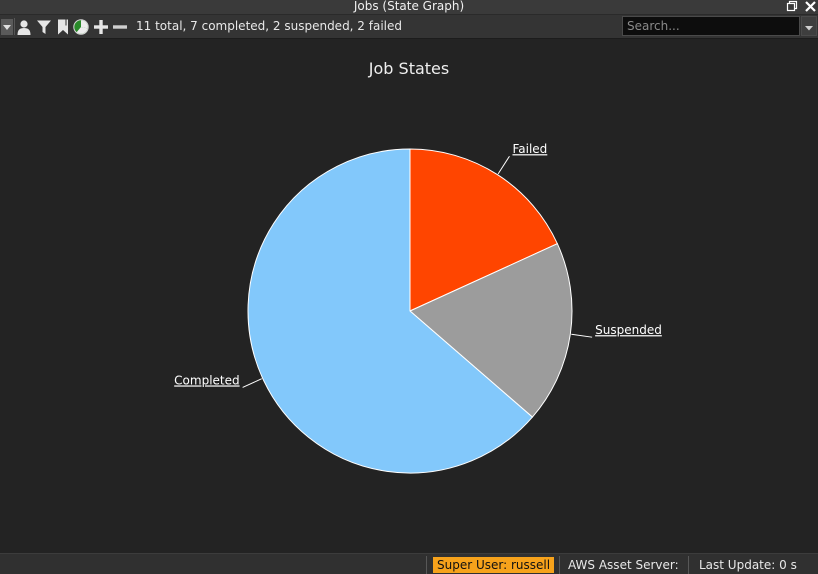 This screenshot has width=818, height=574. Describe the element at coordinates (491, 330) in the screenshot. I see `pie-slice-suspended` at that location.